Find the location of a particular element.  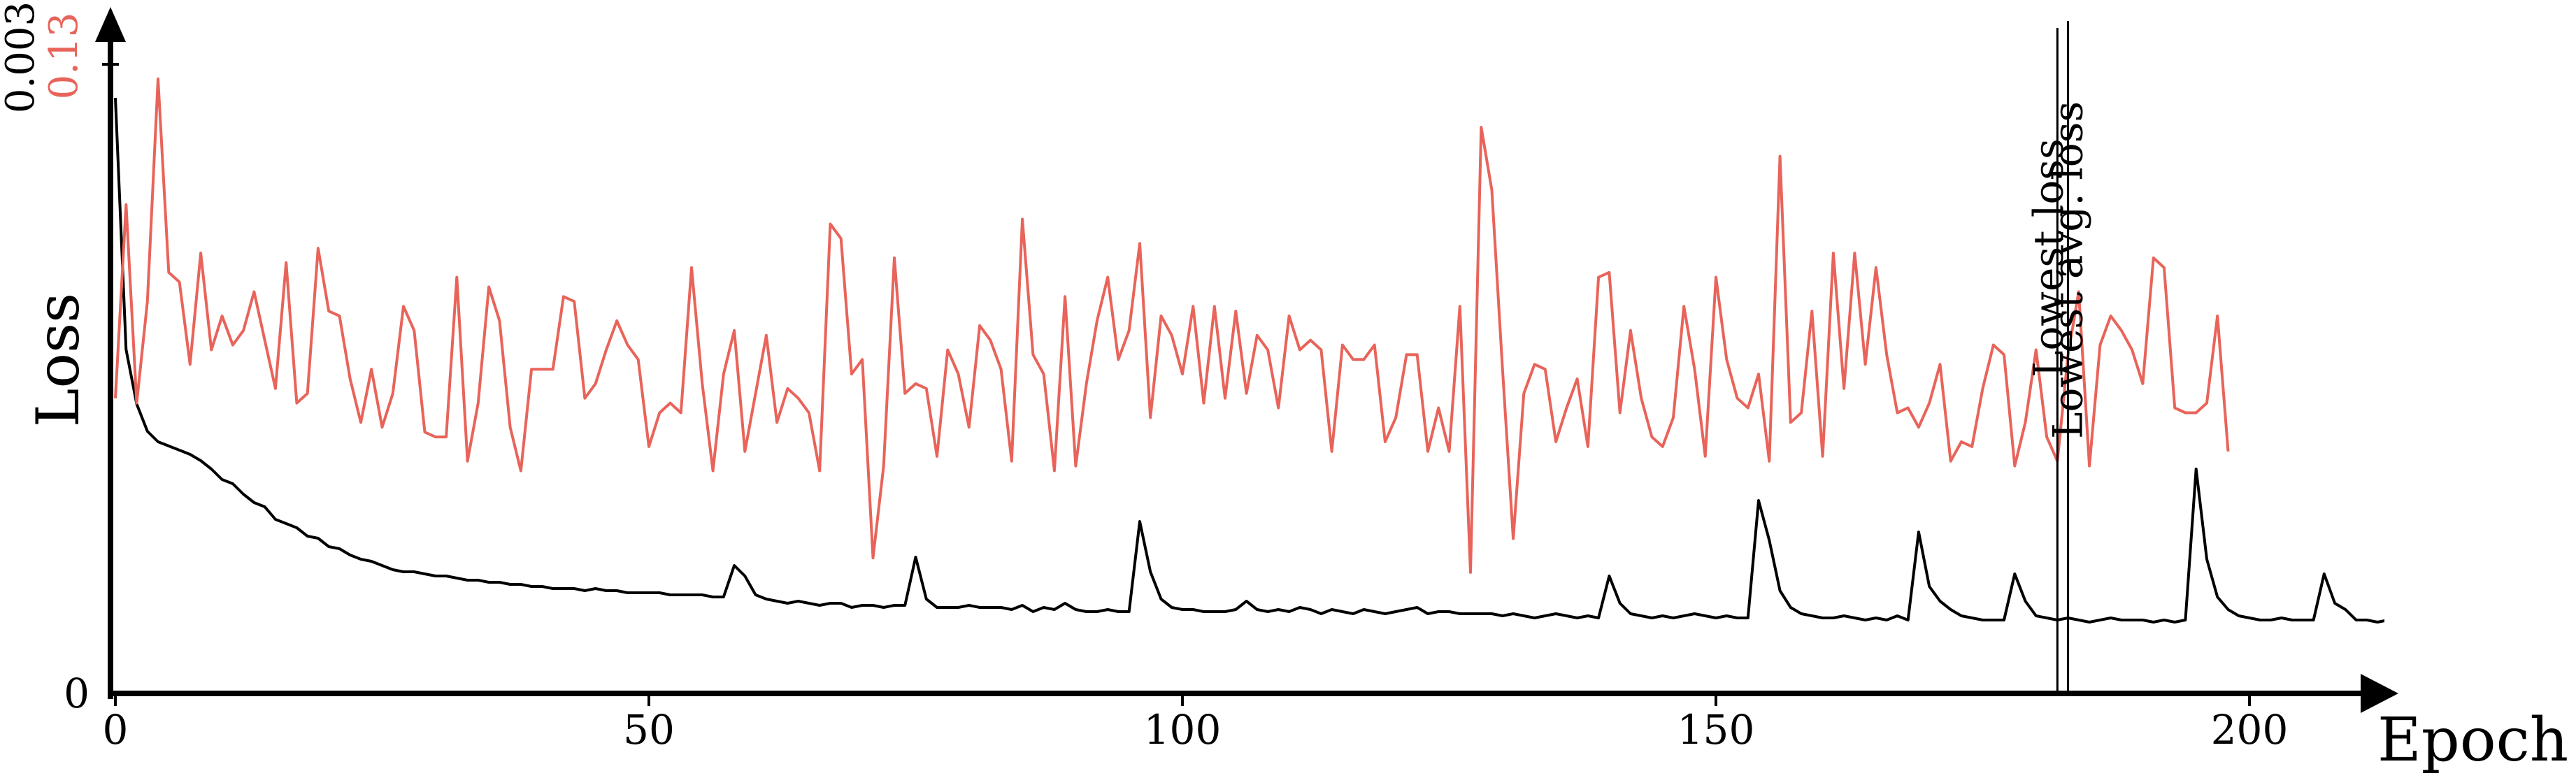

x-tick-label: 100 is located at coordinates (1183, 730).